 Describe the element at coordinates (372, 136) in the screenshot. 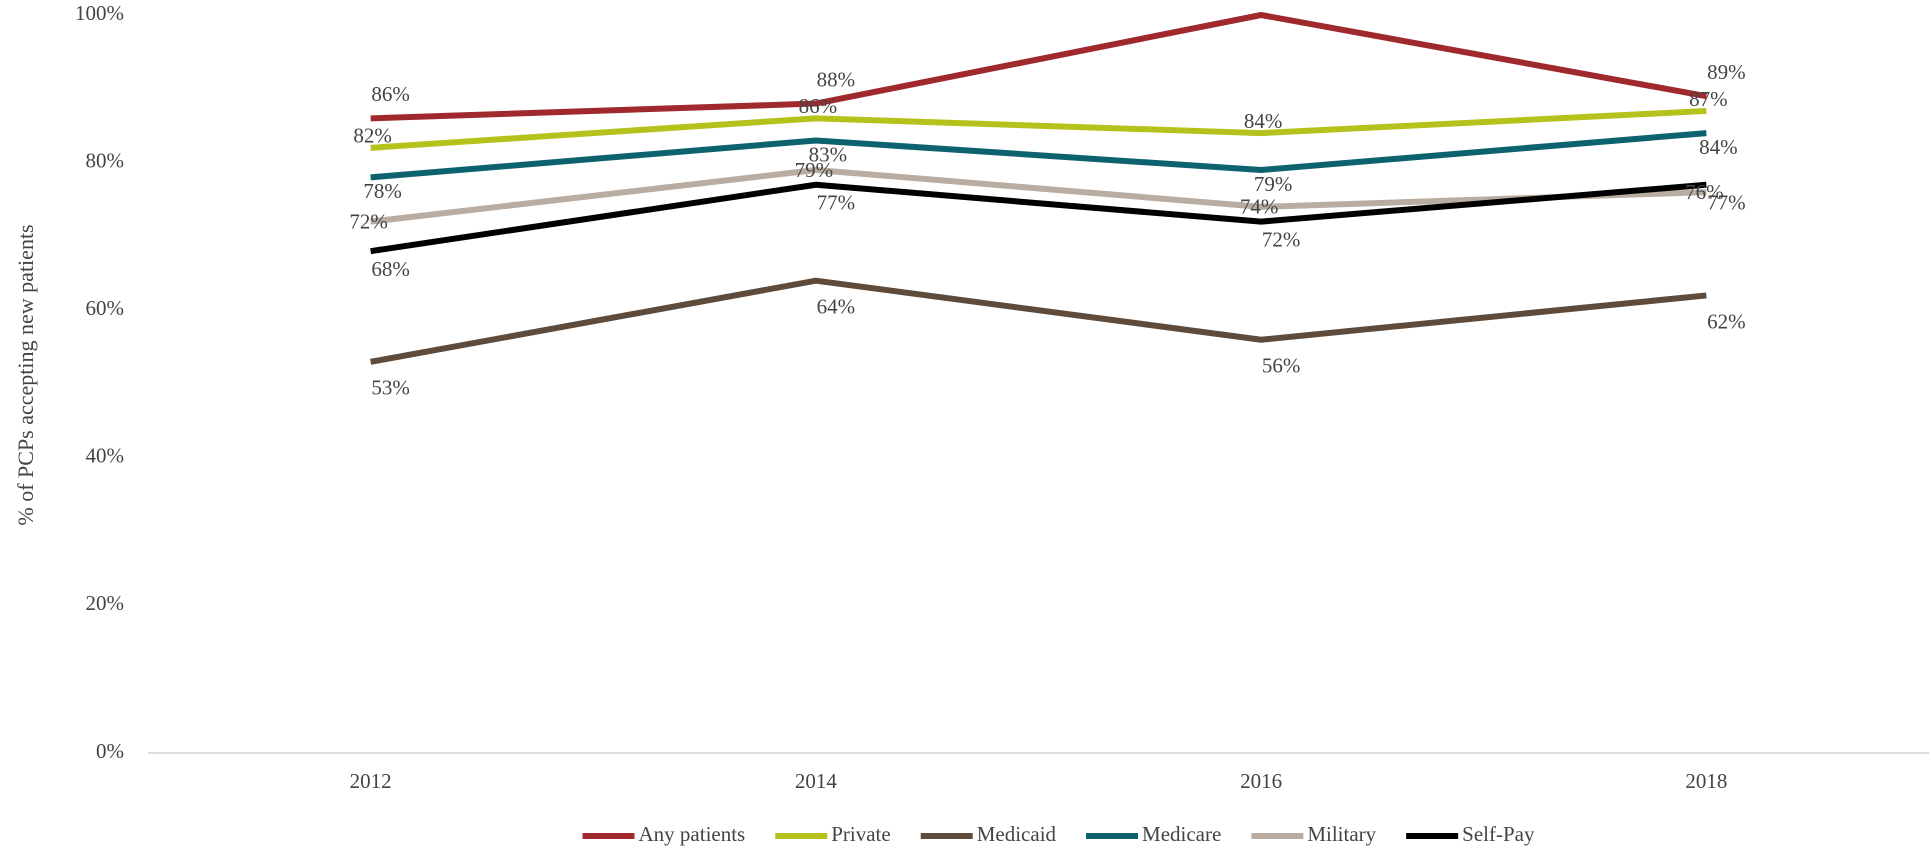

I see `data-label: 82%` at that location.